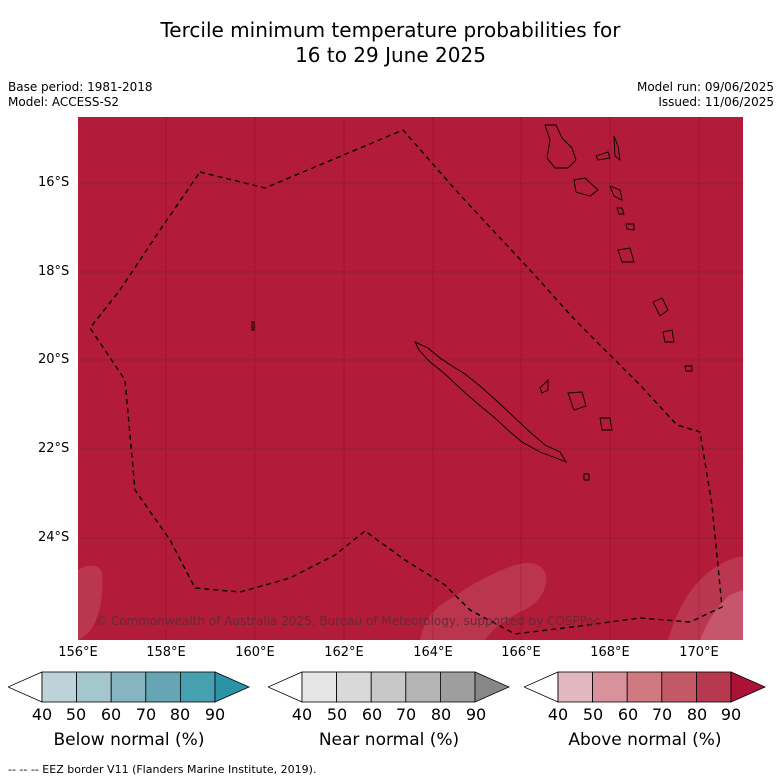 This screenshot has width=781, height=781. What do you see at coordinates (476, 714) in the screenshot?
I see `cb1-tick-90: 90` at bounding box center [476, 714].